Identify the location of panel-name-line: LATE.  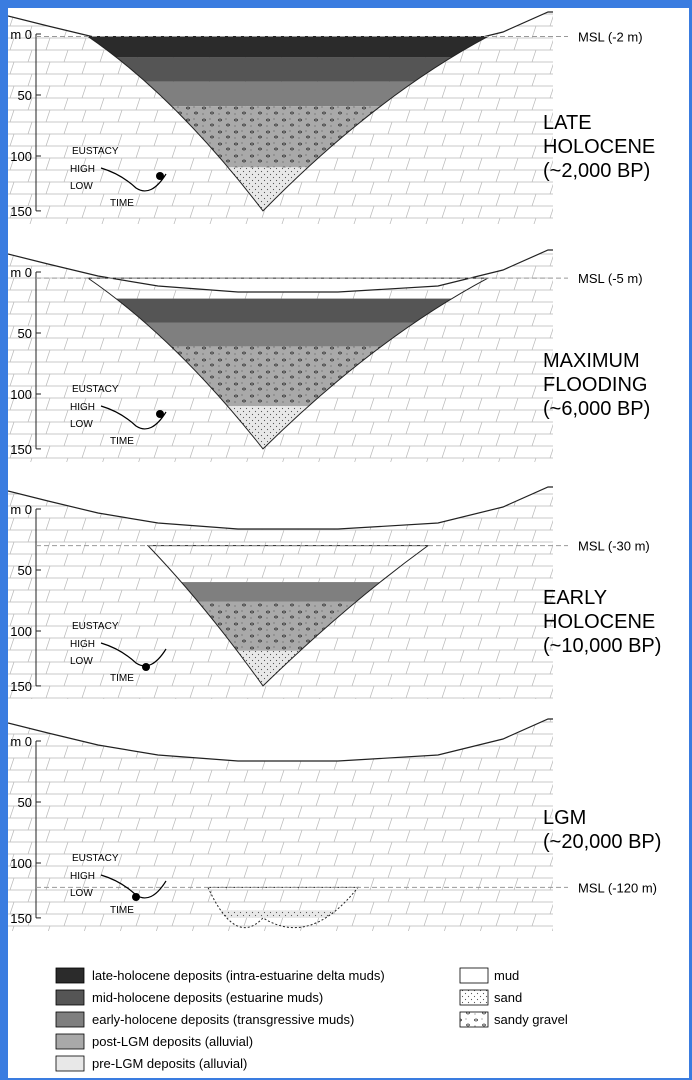
(567, 123).